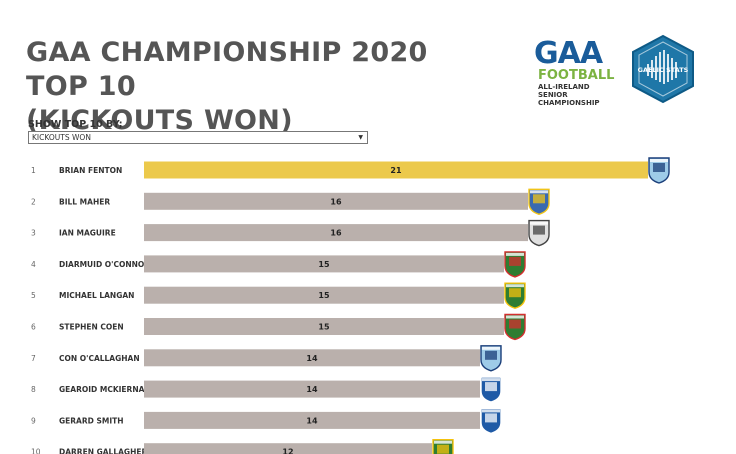  I want to click on player-name-label: STEPHEN COEN, so click(91, 327).